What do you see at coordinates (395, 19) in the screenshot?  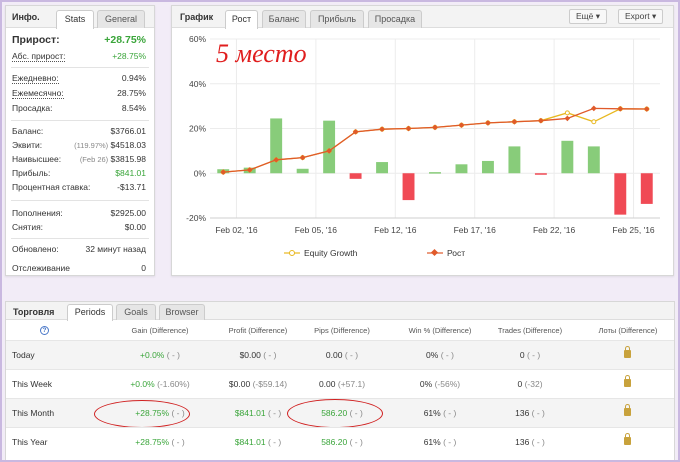 I see `tab-drawdown: Просадка` at bounding box center [395, 19].